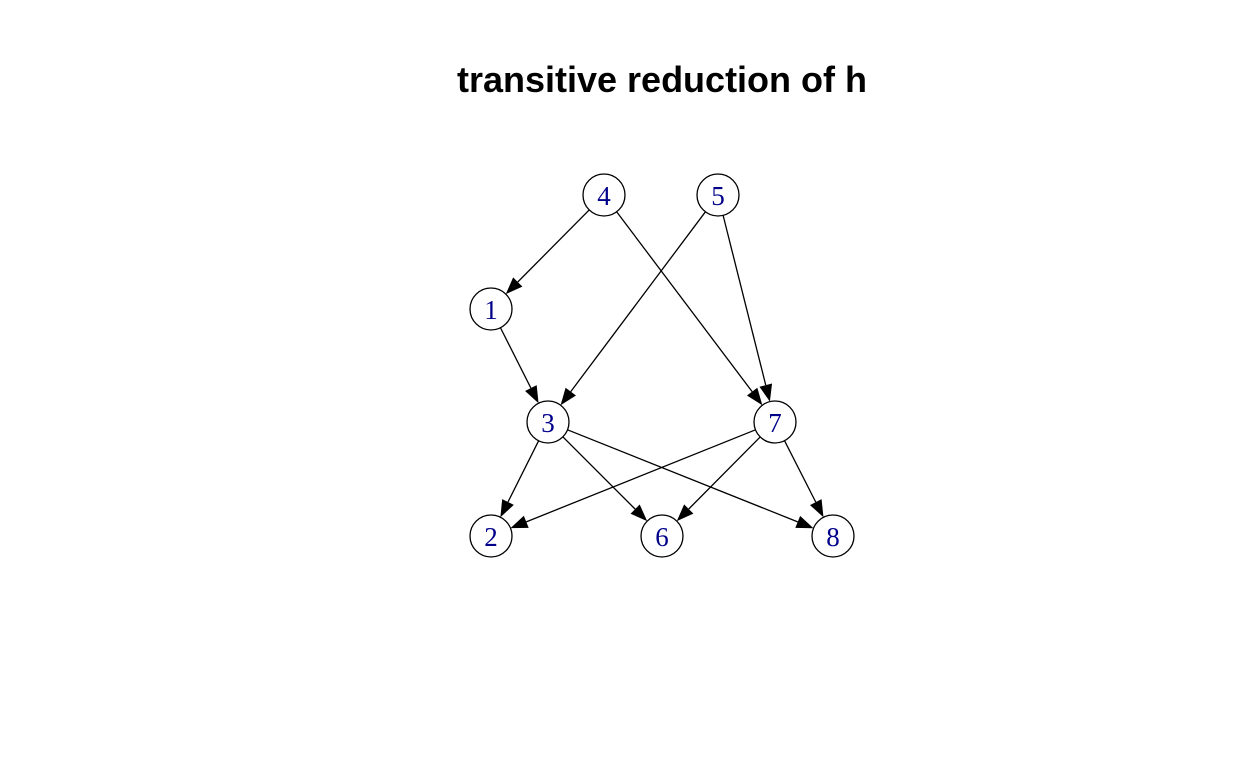  I want to click on node-3: 3, so click(548, 422).